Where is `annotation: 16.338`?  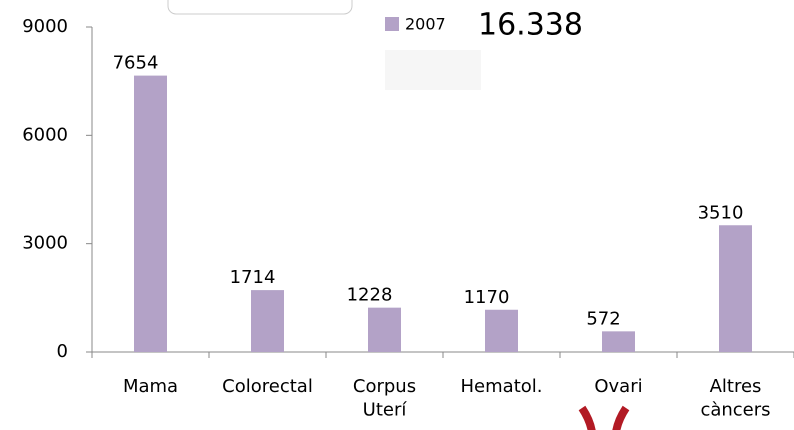 annotation: 16.338 is located at coordinates (530, 25).